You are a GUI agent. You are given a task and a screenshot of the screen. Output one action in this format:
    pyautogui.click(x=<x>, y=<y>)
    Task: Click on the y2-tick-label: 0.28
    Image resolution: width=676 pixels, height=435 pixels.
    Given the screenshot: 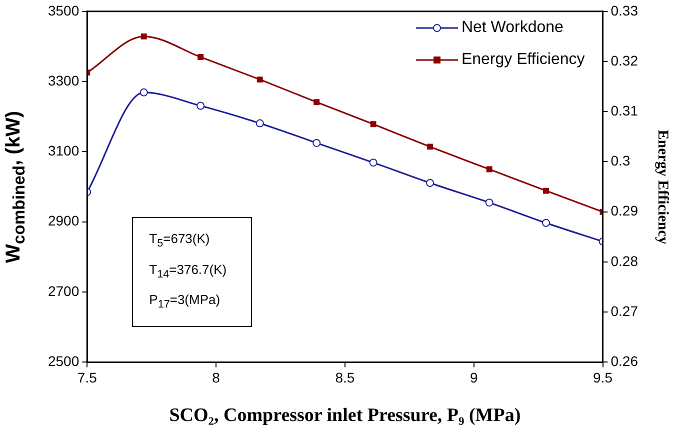 What is the action you would take?
    pyautogui.click(x=624, y=260)
    